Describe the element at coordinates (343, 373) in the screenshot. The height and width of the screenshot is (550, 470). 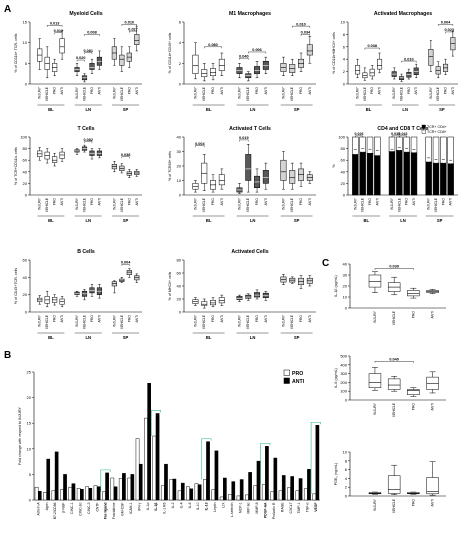
I see `y-tick-label: 300` at that location.